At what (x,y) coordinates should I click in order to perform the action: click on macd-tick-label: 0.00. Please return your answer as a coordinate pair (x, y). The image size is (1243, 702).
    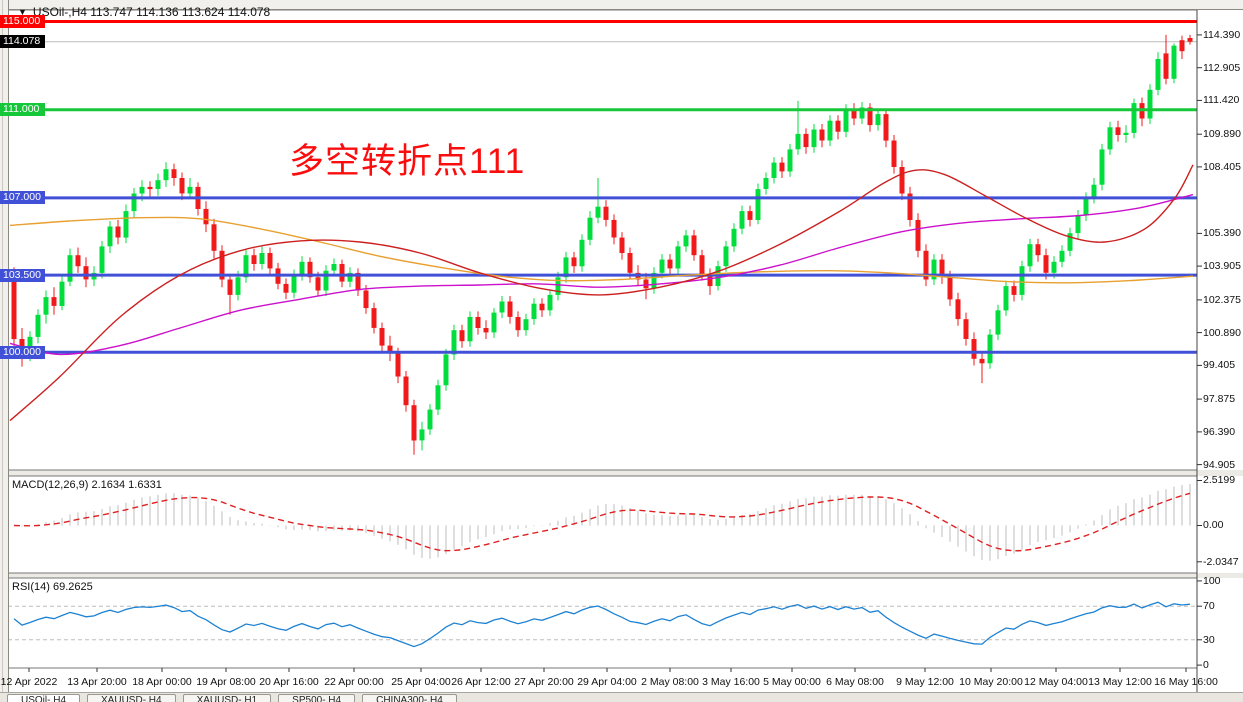
    Looking at the image, I should click on (1213, 525).